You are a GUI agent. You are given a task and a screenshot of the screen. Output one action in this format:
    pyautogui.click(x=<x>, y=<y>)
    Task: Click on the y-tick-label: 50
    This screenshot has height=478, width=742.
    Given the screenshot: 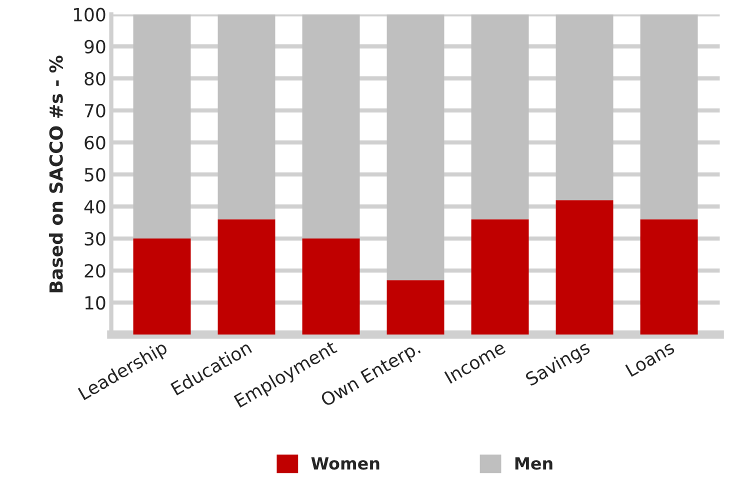 What is the action you would take?
    pyautogui.click(x=95, y=175)
    